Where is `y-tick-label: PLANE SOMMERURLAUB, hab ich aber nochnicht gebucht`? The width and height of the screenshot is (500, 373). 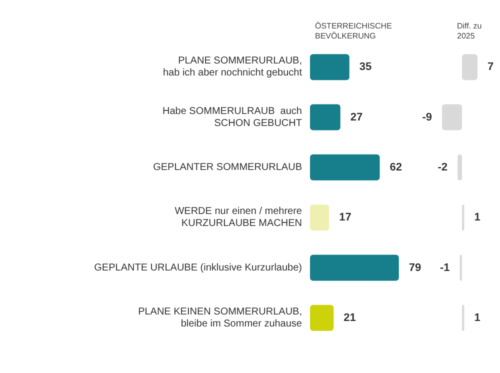
y-tick-label: PLANE SOMMERURLAUB, hab ich aber nochnicht gebucht is located at coordinates (232, 67).